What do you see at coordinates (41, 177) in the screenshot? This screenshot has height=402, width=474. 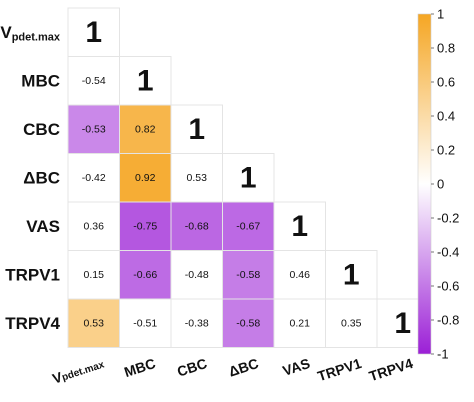 I see `row-label: ΔBC` at bounding box center [41, 177].